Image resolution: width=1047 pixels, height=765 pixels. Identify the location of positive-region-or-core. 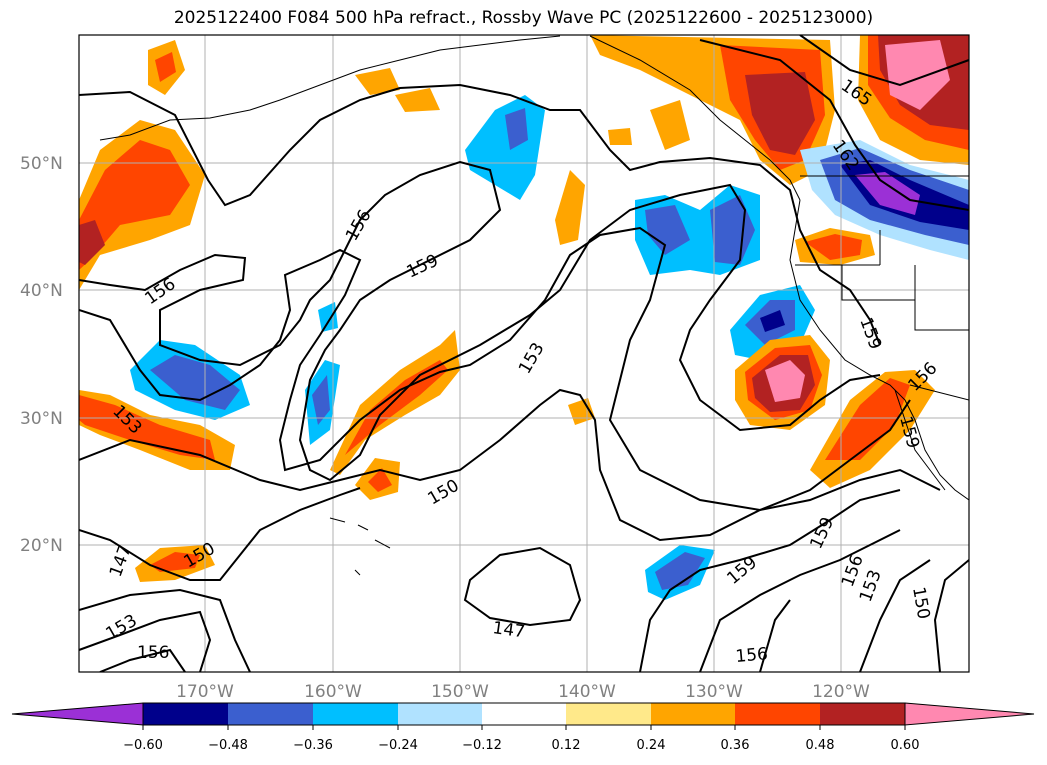
(833, 247).